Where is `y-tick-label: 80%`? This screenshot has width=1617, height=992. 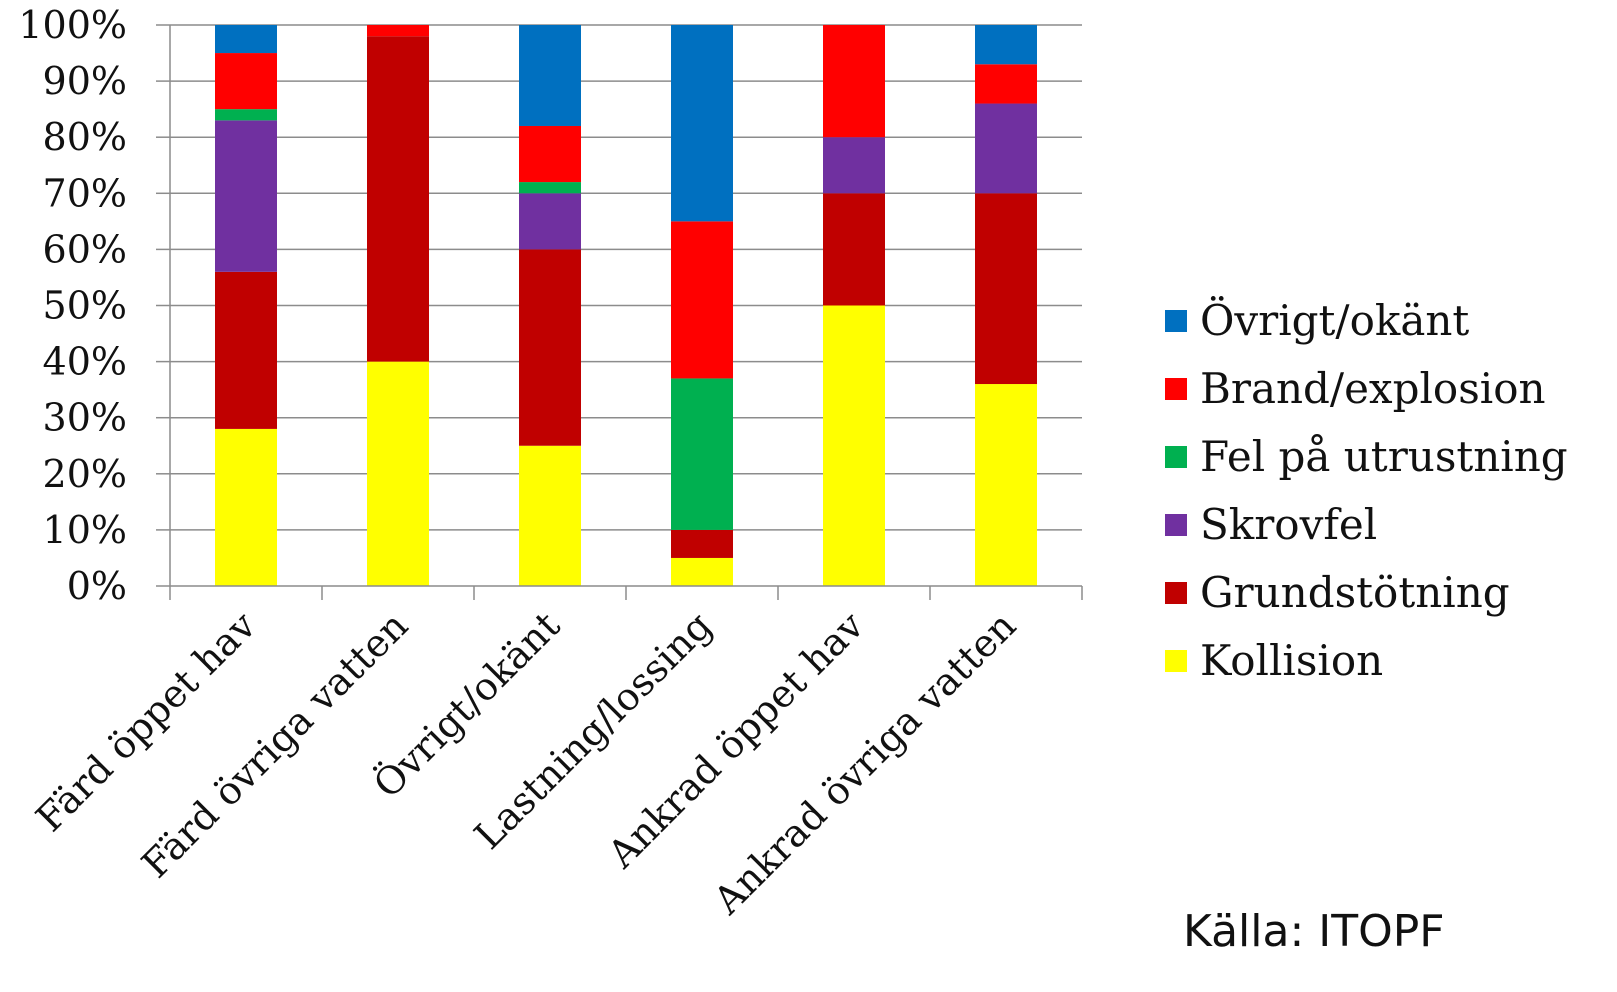
y-tick-label: 80% is located at coordinates (85, 137).